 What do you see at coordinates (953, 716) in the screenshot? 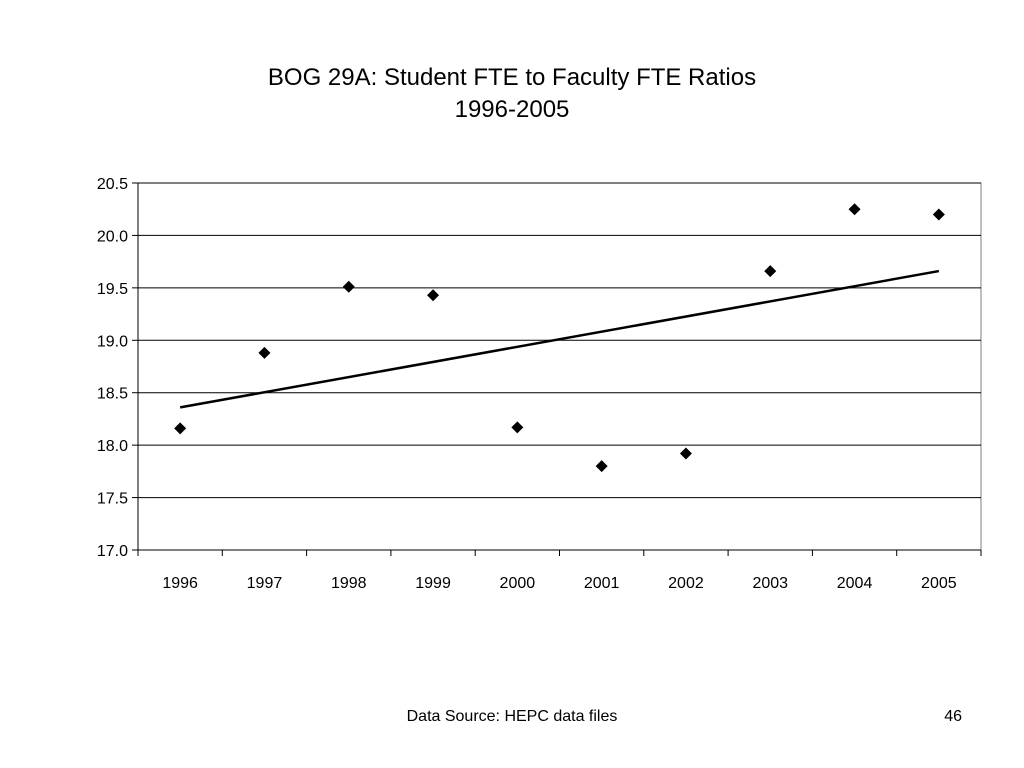
I see `page-number: 46` at bounding box center [953, 716].